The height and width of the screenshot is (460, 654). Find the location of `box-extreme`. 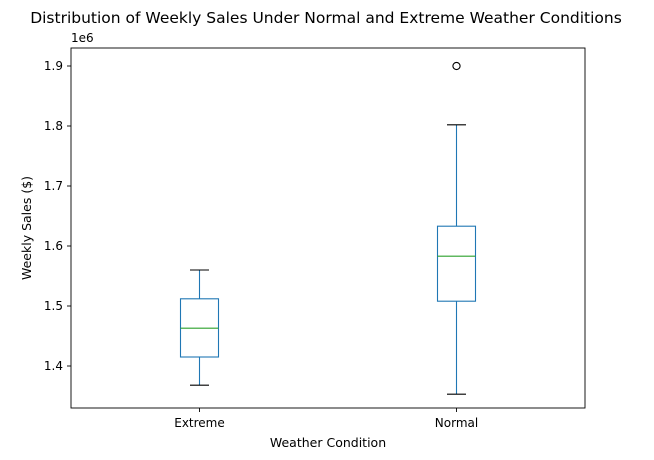

box-extreme is located at coordinates (199, 327).